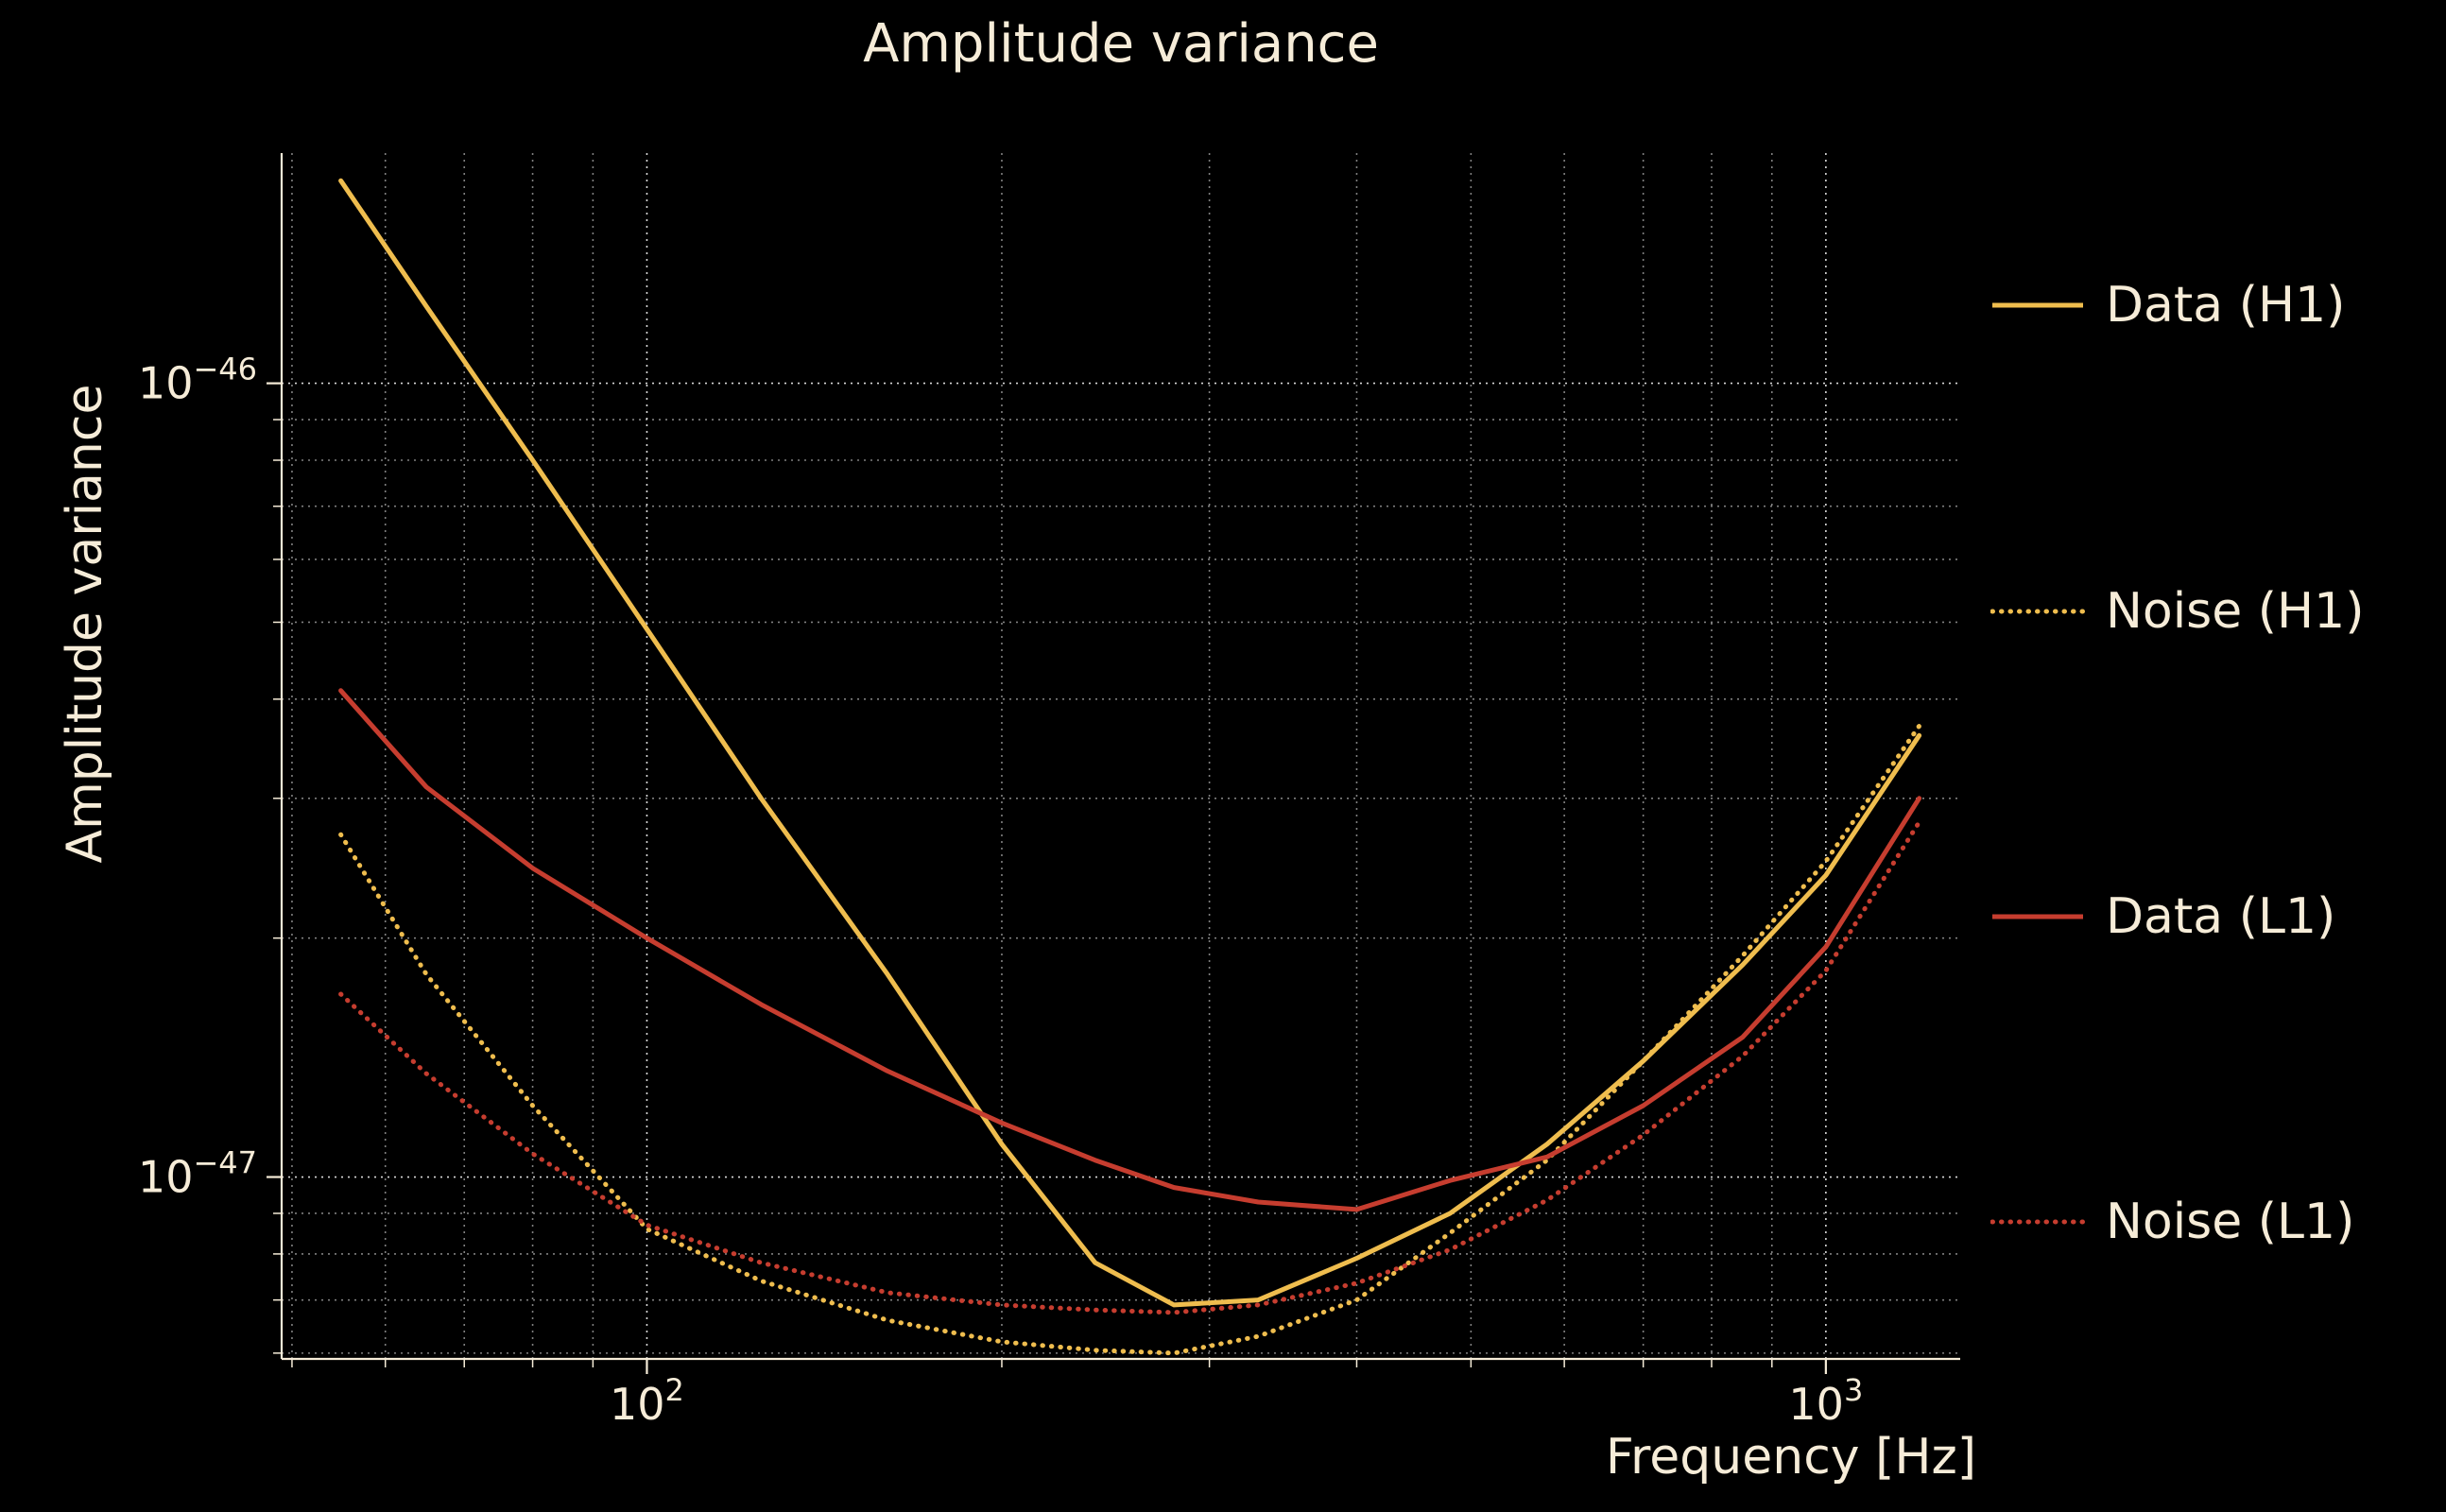  What do you see at coordinates (1791, 1457) in the screenshot?
I see `x-axis-label: Frequency [Hz]` at bounding box center [1791, 1457].